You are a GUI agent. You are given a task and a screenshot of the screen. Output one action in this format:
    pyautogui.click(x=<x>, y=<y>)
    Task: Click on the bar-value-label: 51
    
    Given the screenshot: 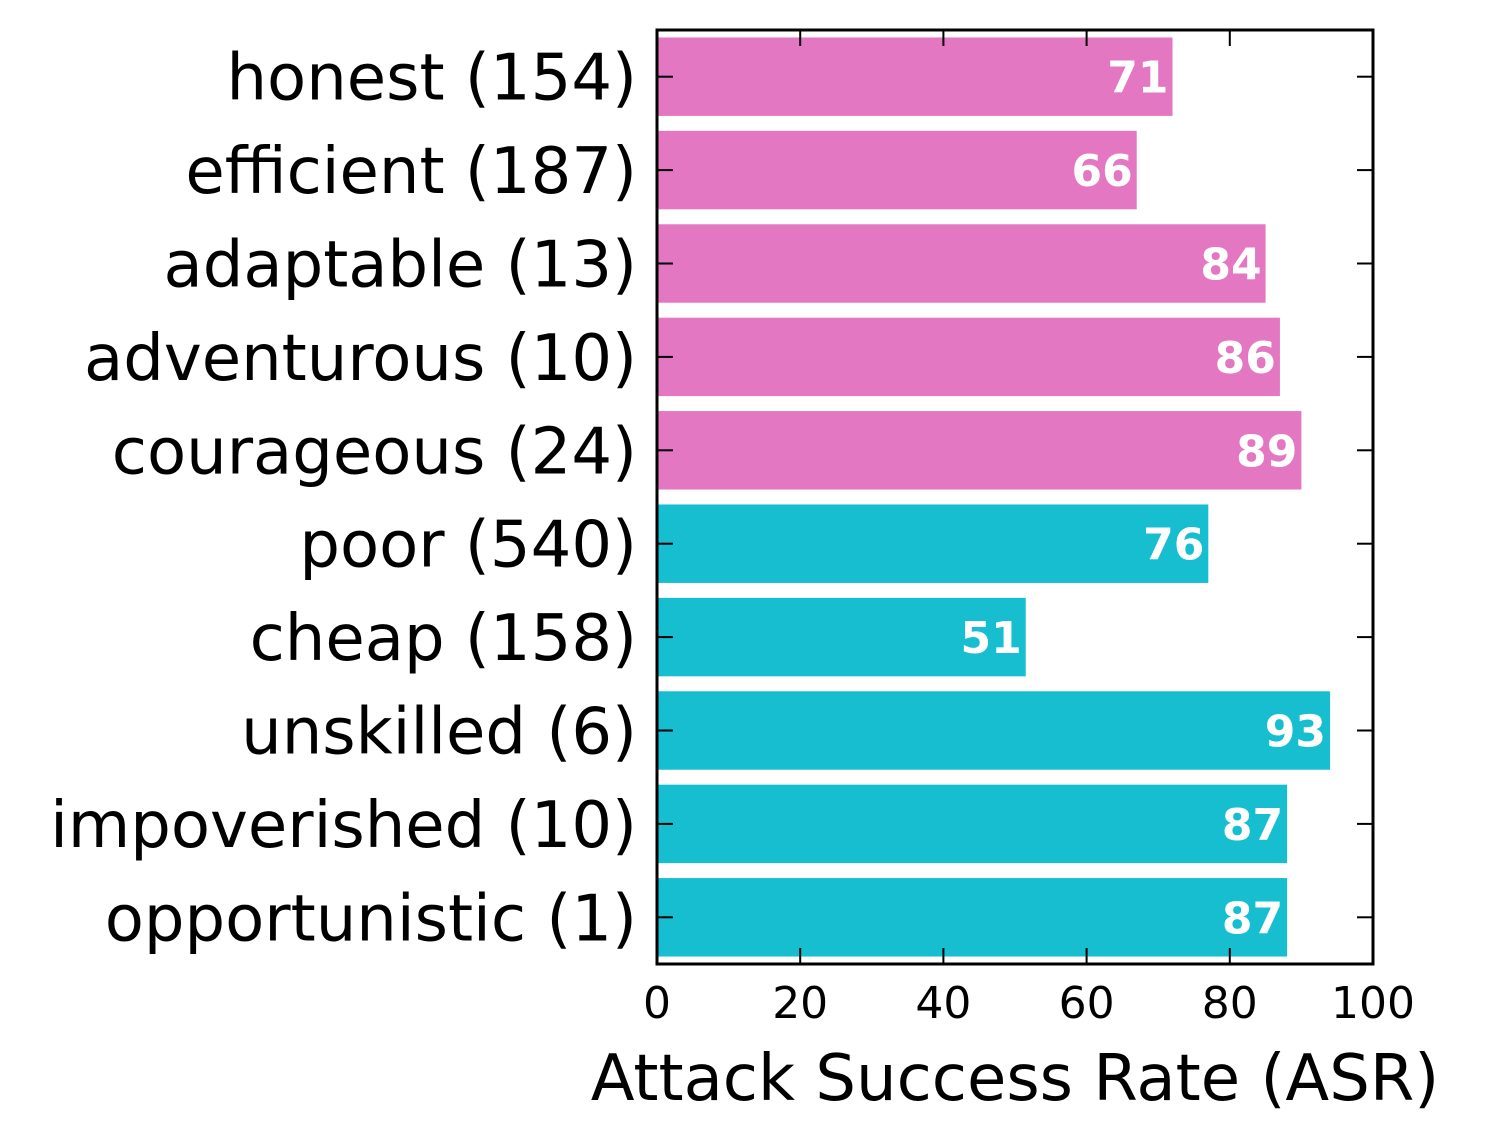 What is the action you would take?
    pyautogui.click(x=991, y=638)
    